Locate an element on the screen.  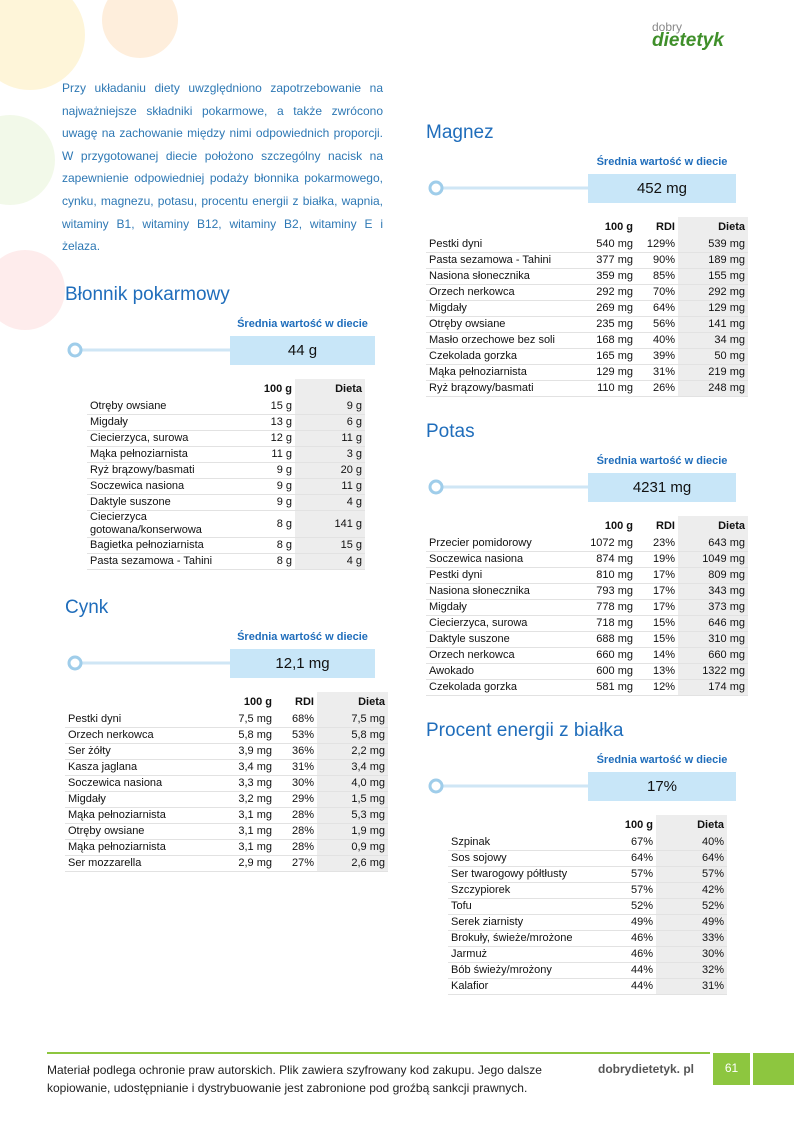
table-cell: 141 g is located at coordinates (330, 524).